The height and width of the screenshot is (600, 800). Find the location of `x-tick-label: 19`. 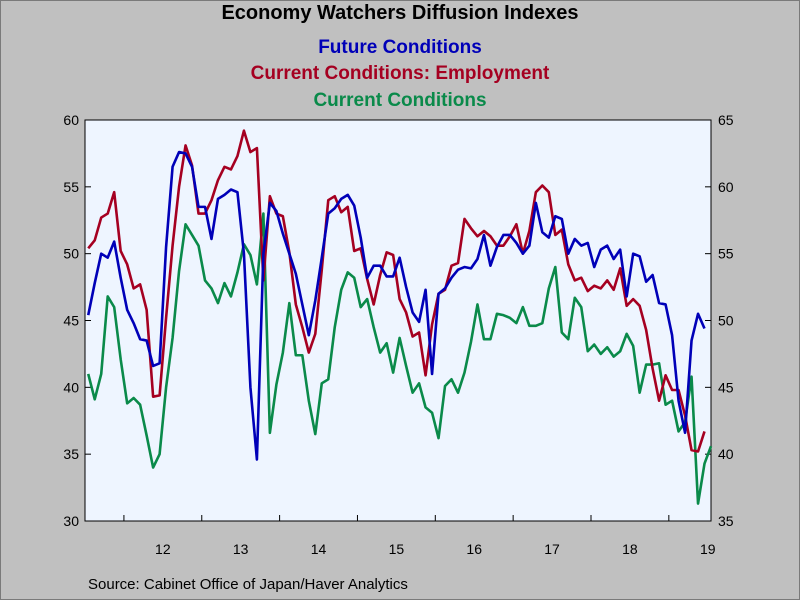

x-tick-label: 19 is located at coordinates (708, 549).